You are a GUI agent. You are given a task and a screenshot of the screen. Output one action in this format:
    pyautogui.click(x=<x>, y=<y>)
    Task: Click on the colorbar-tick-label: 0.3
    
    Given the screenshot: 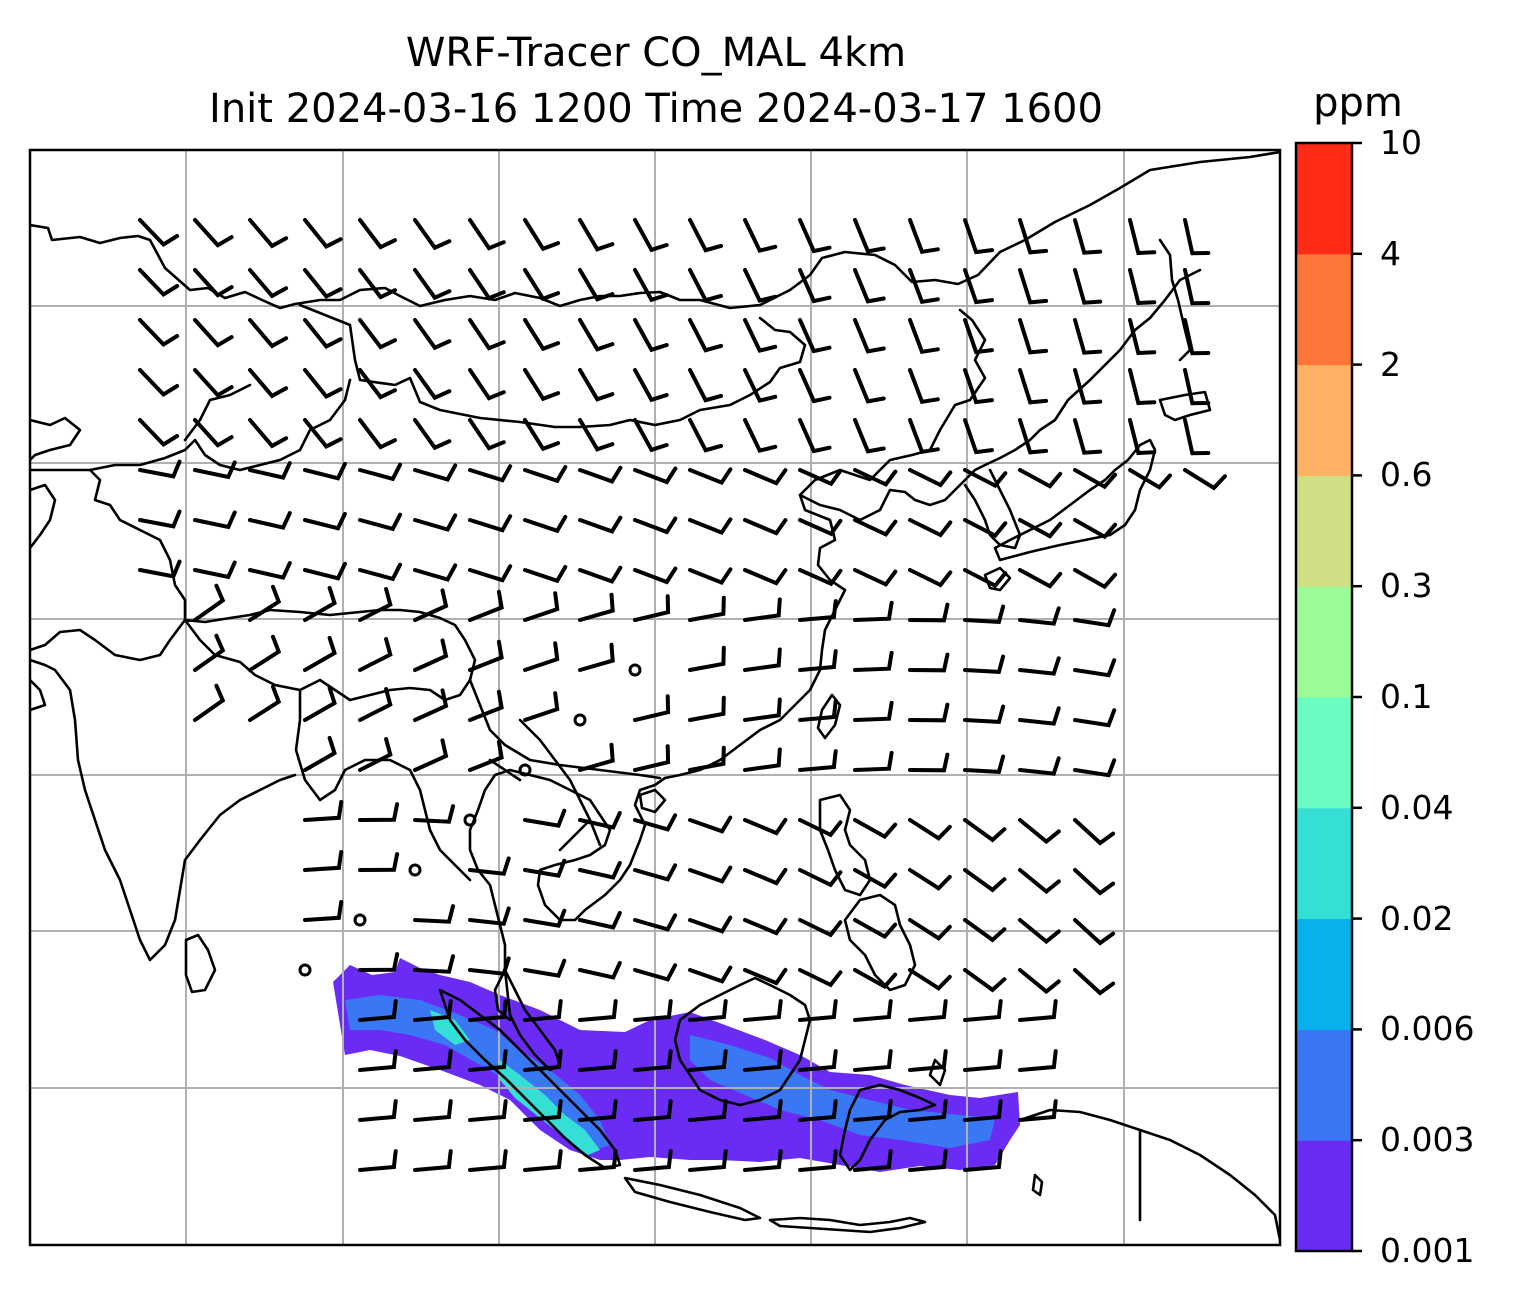 What is the action you would take?
    pyautogui.click(x=1406, y=586)
    